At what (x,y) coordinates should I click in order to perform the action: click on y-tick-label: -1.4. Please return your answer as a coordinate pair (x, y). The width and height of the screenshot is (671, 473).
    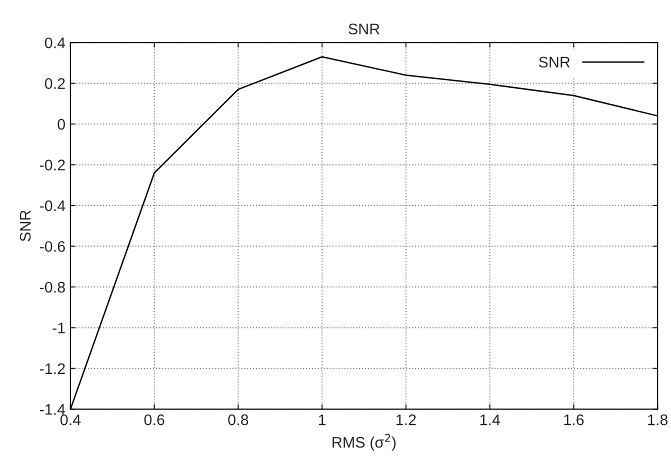
    Looking at the image, I should click on (53, 409).